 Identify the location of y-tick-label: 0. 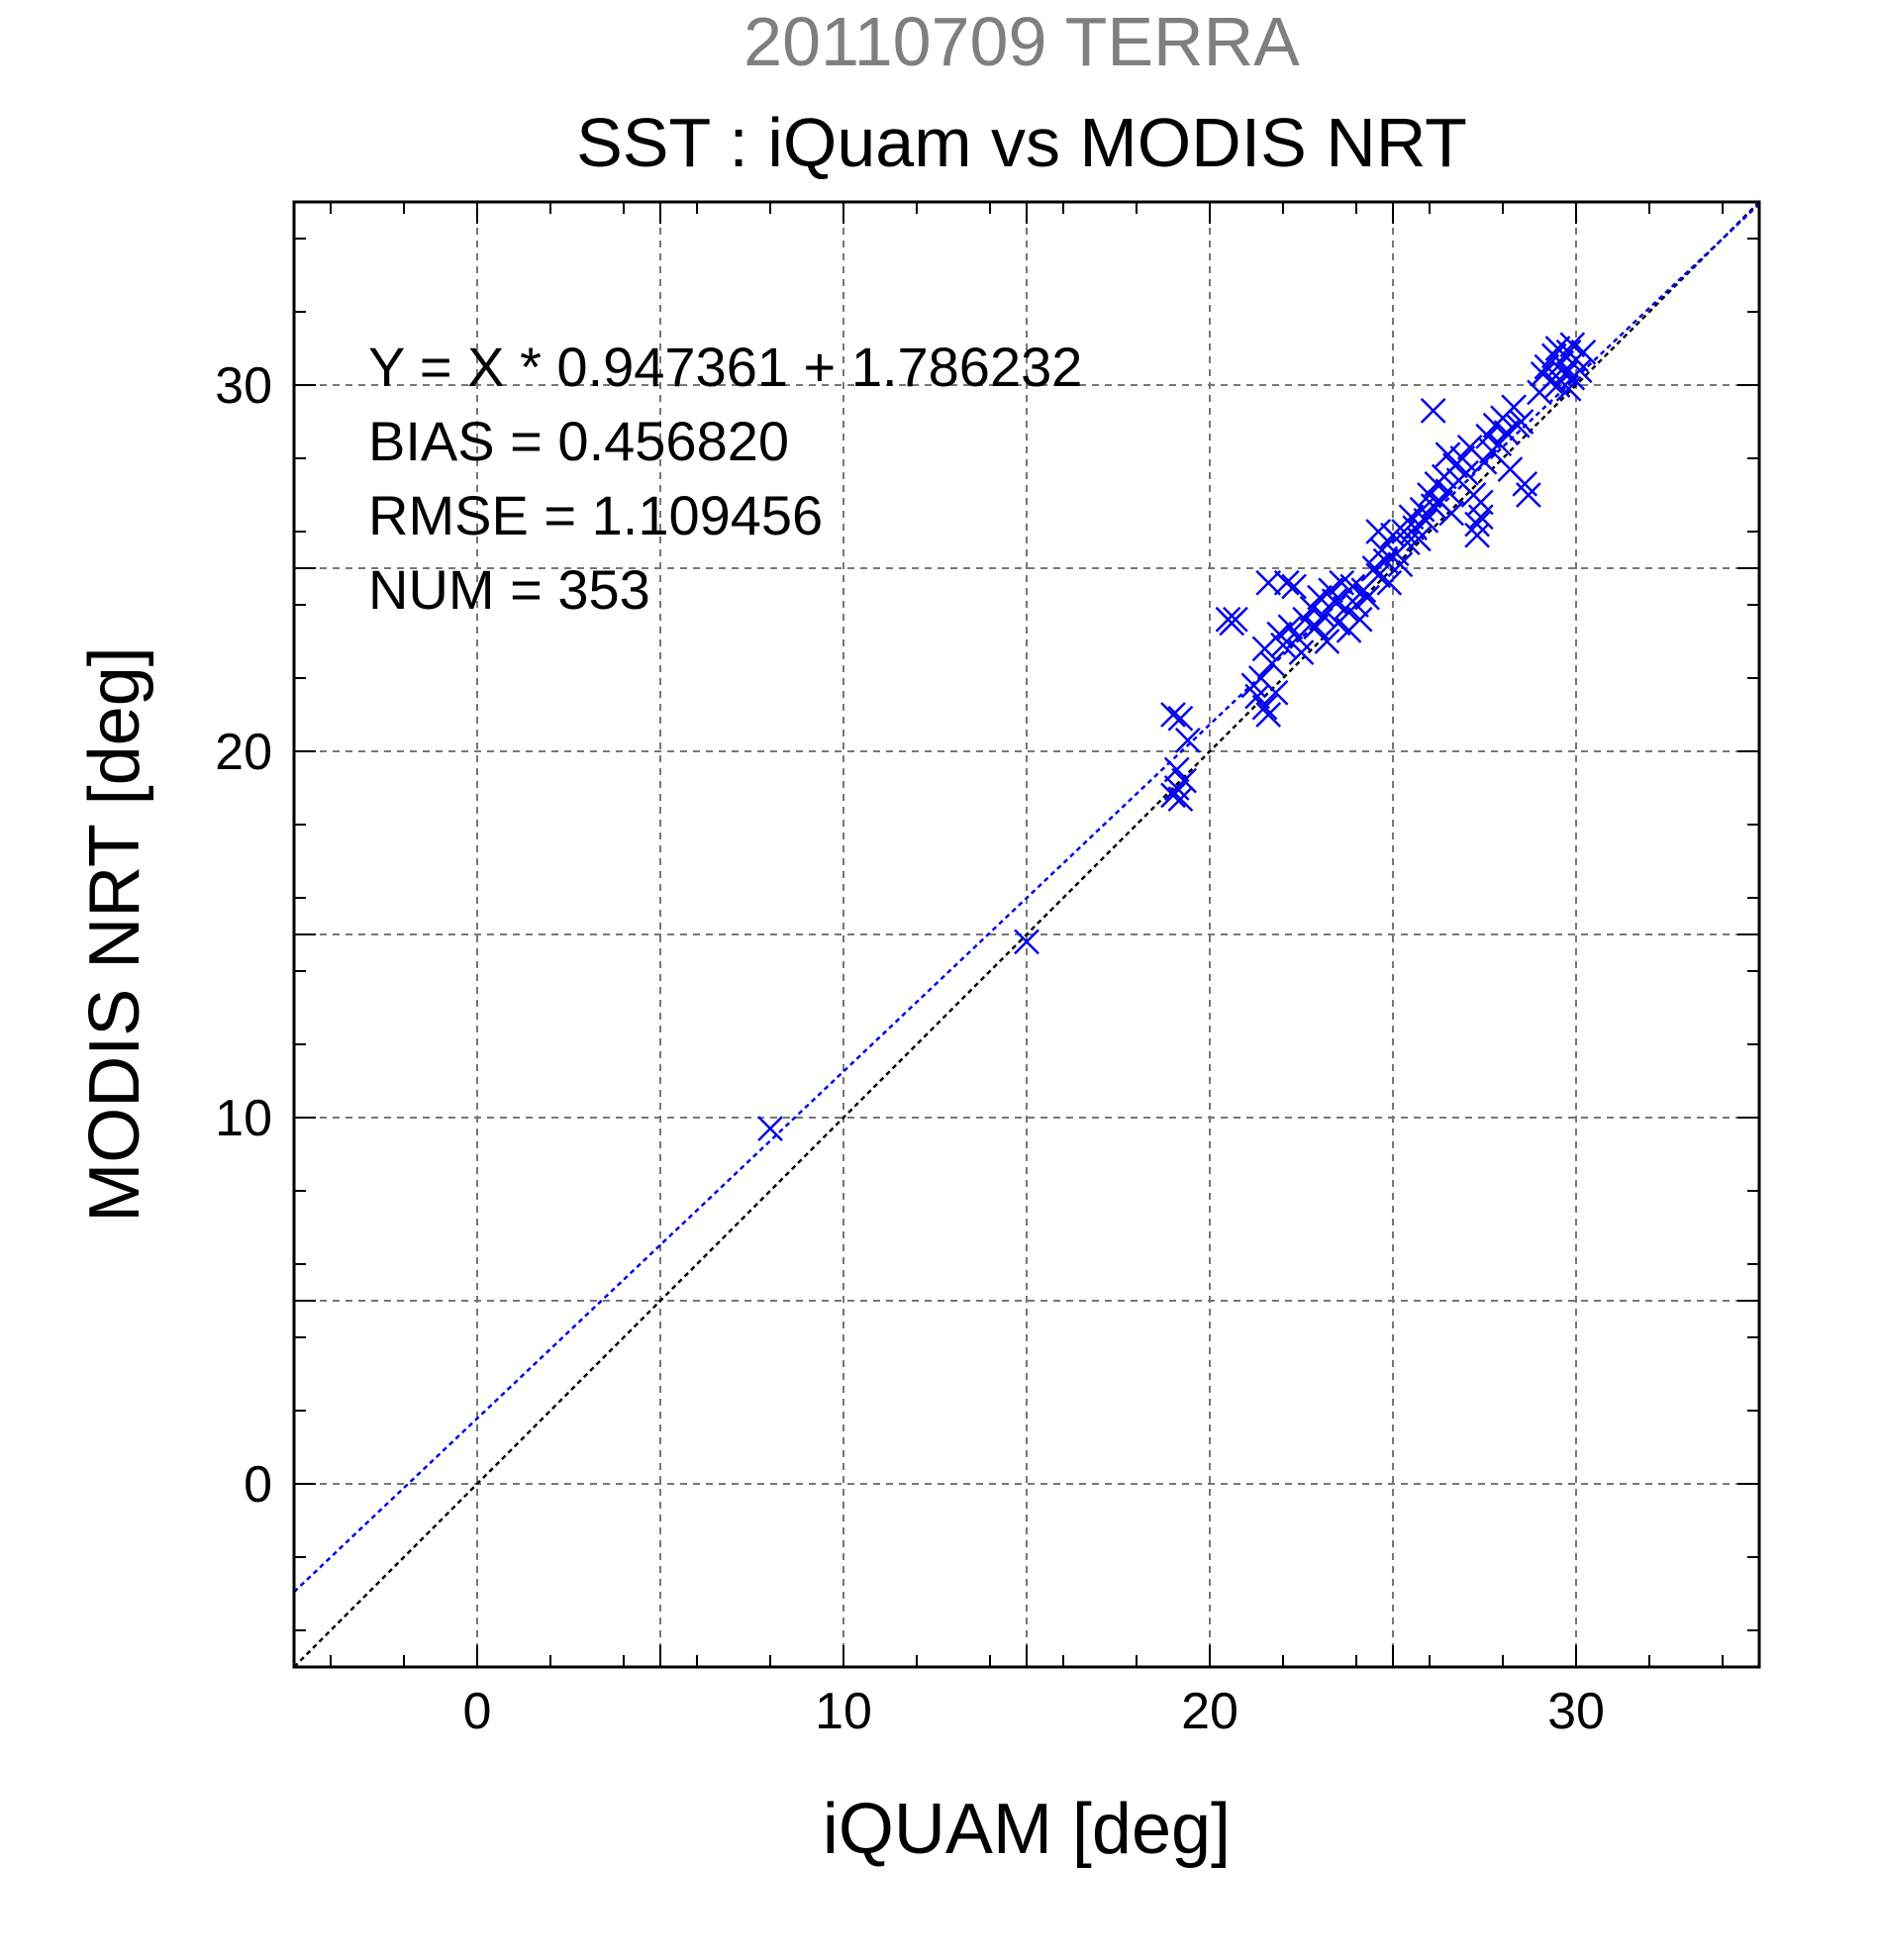
(258, 1485).